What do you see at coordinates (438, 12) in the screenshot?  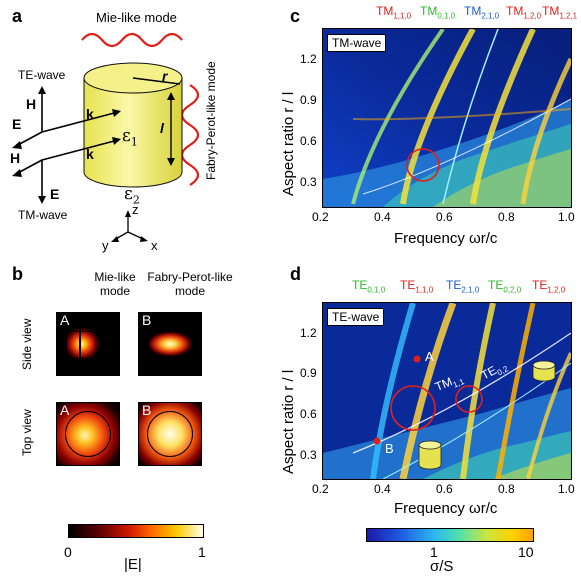 I see `mode-label-tm010: TM0,1,0` at bounding box center [438, 12].